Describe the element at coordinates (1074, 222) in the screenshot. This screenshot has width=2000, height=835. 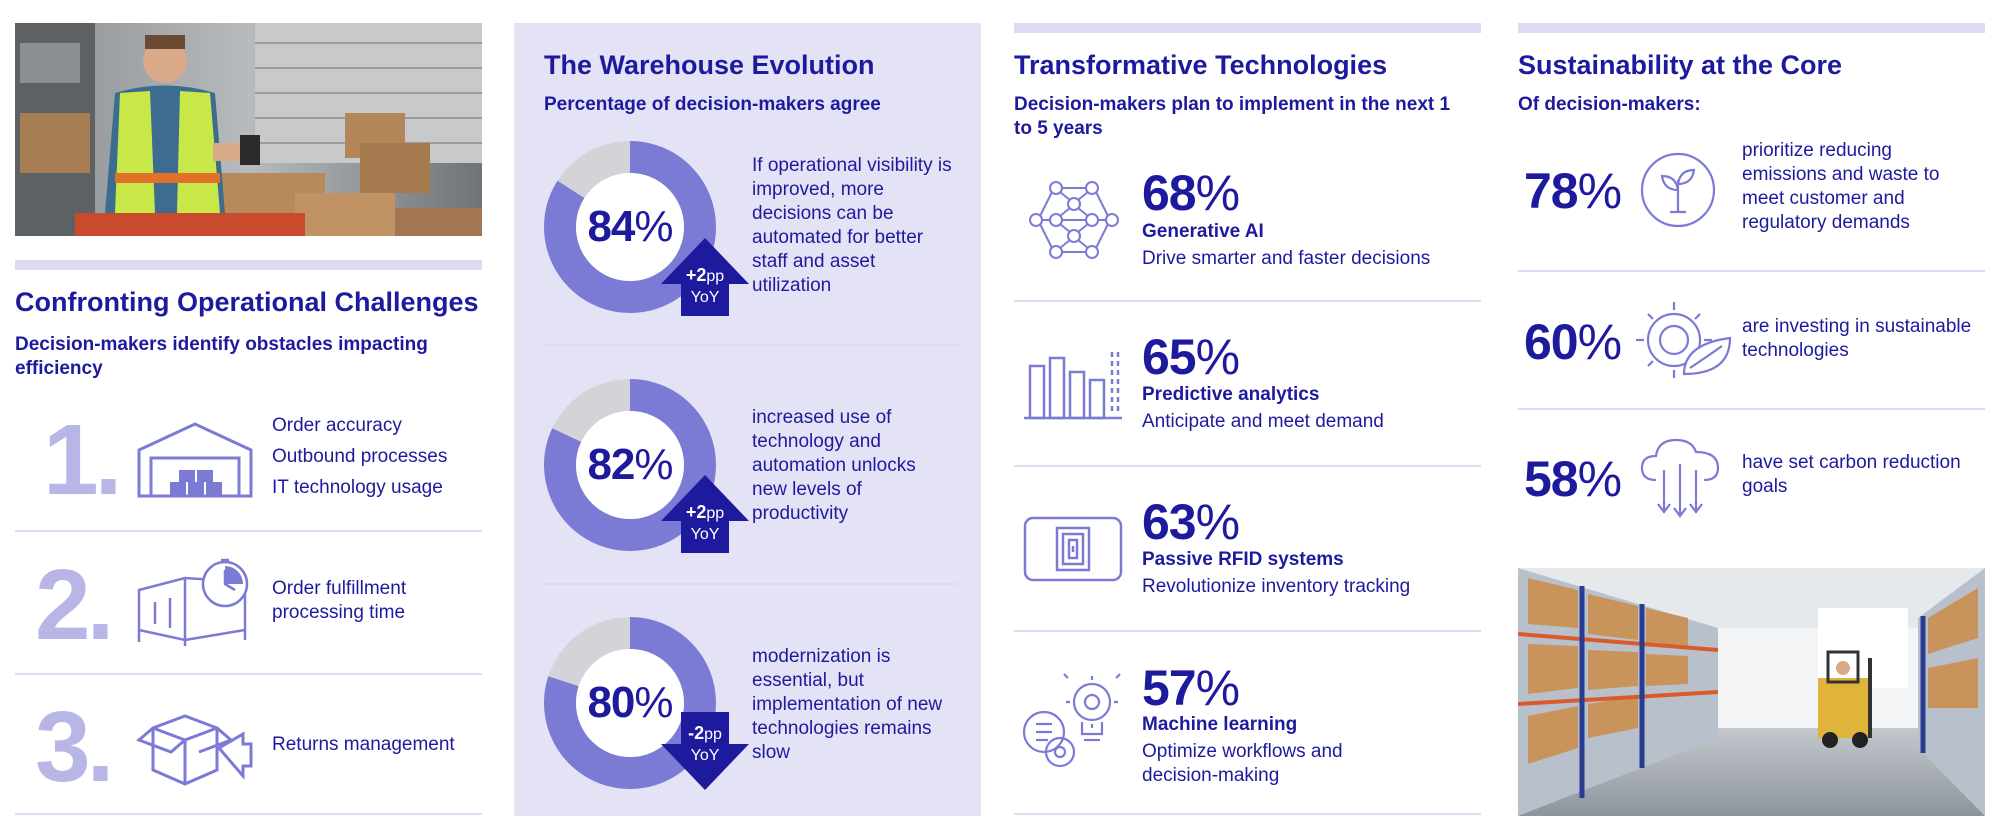
I see `neural-network-icon` at that location.